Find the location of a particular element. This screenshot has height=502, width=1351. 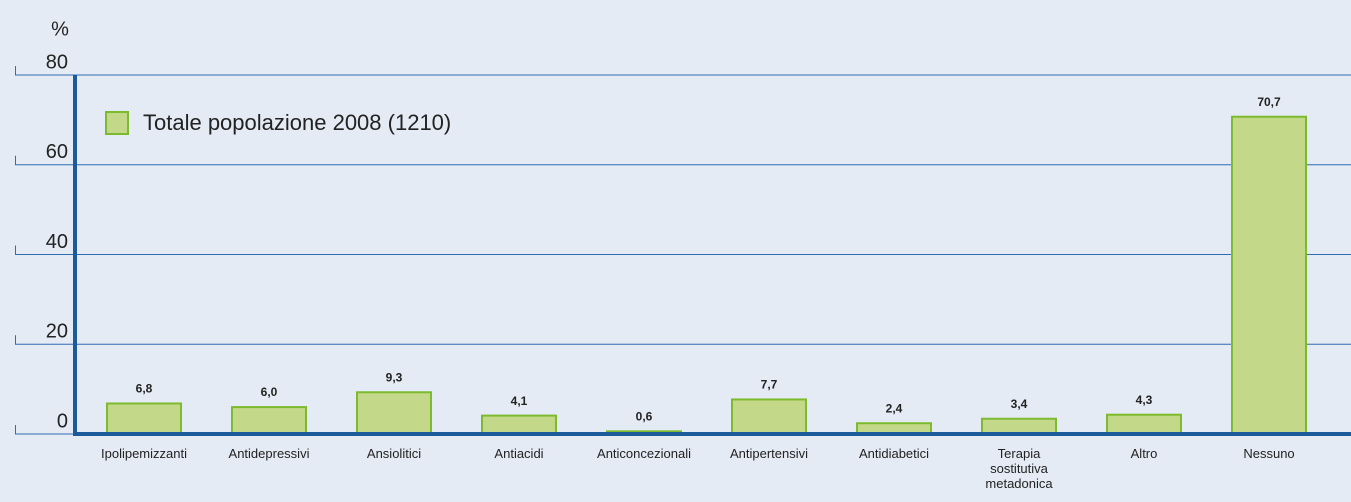

x-tick-label: Antipertensivi is located at coordinates (769, 453).